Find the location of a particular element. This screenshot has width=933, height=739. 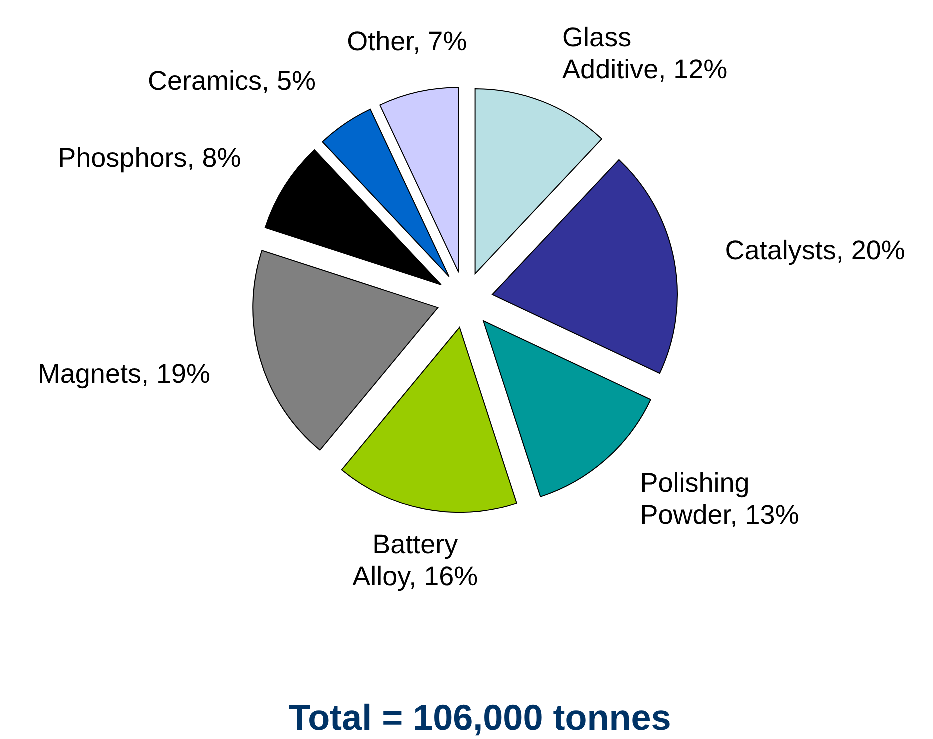

text: Total = 106,000 tonnes is located at coordinates (480, 717).